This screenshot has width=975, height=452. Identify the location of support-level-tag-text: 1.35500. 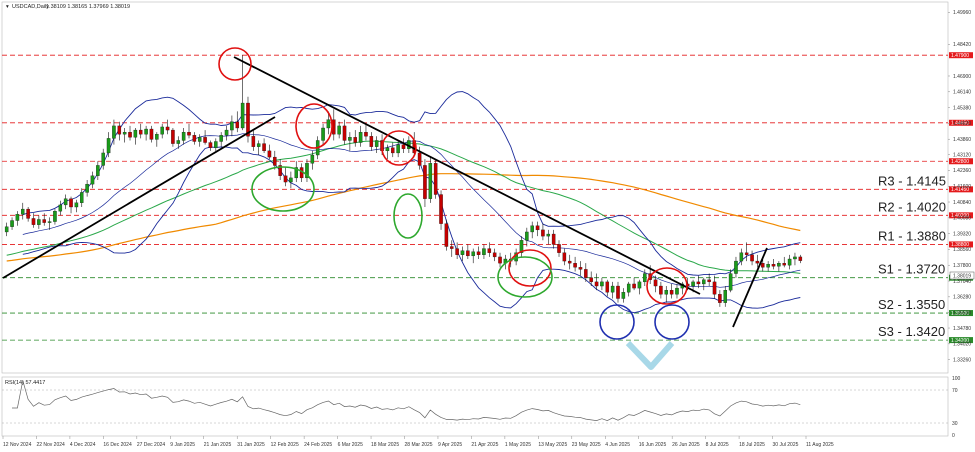
(960, 314).